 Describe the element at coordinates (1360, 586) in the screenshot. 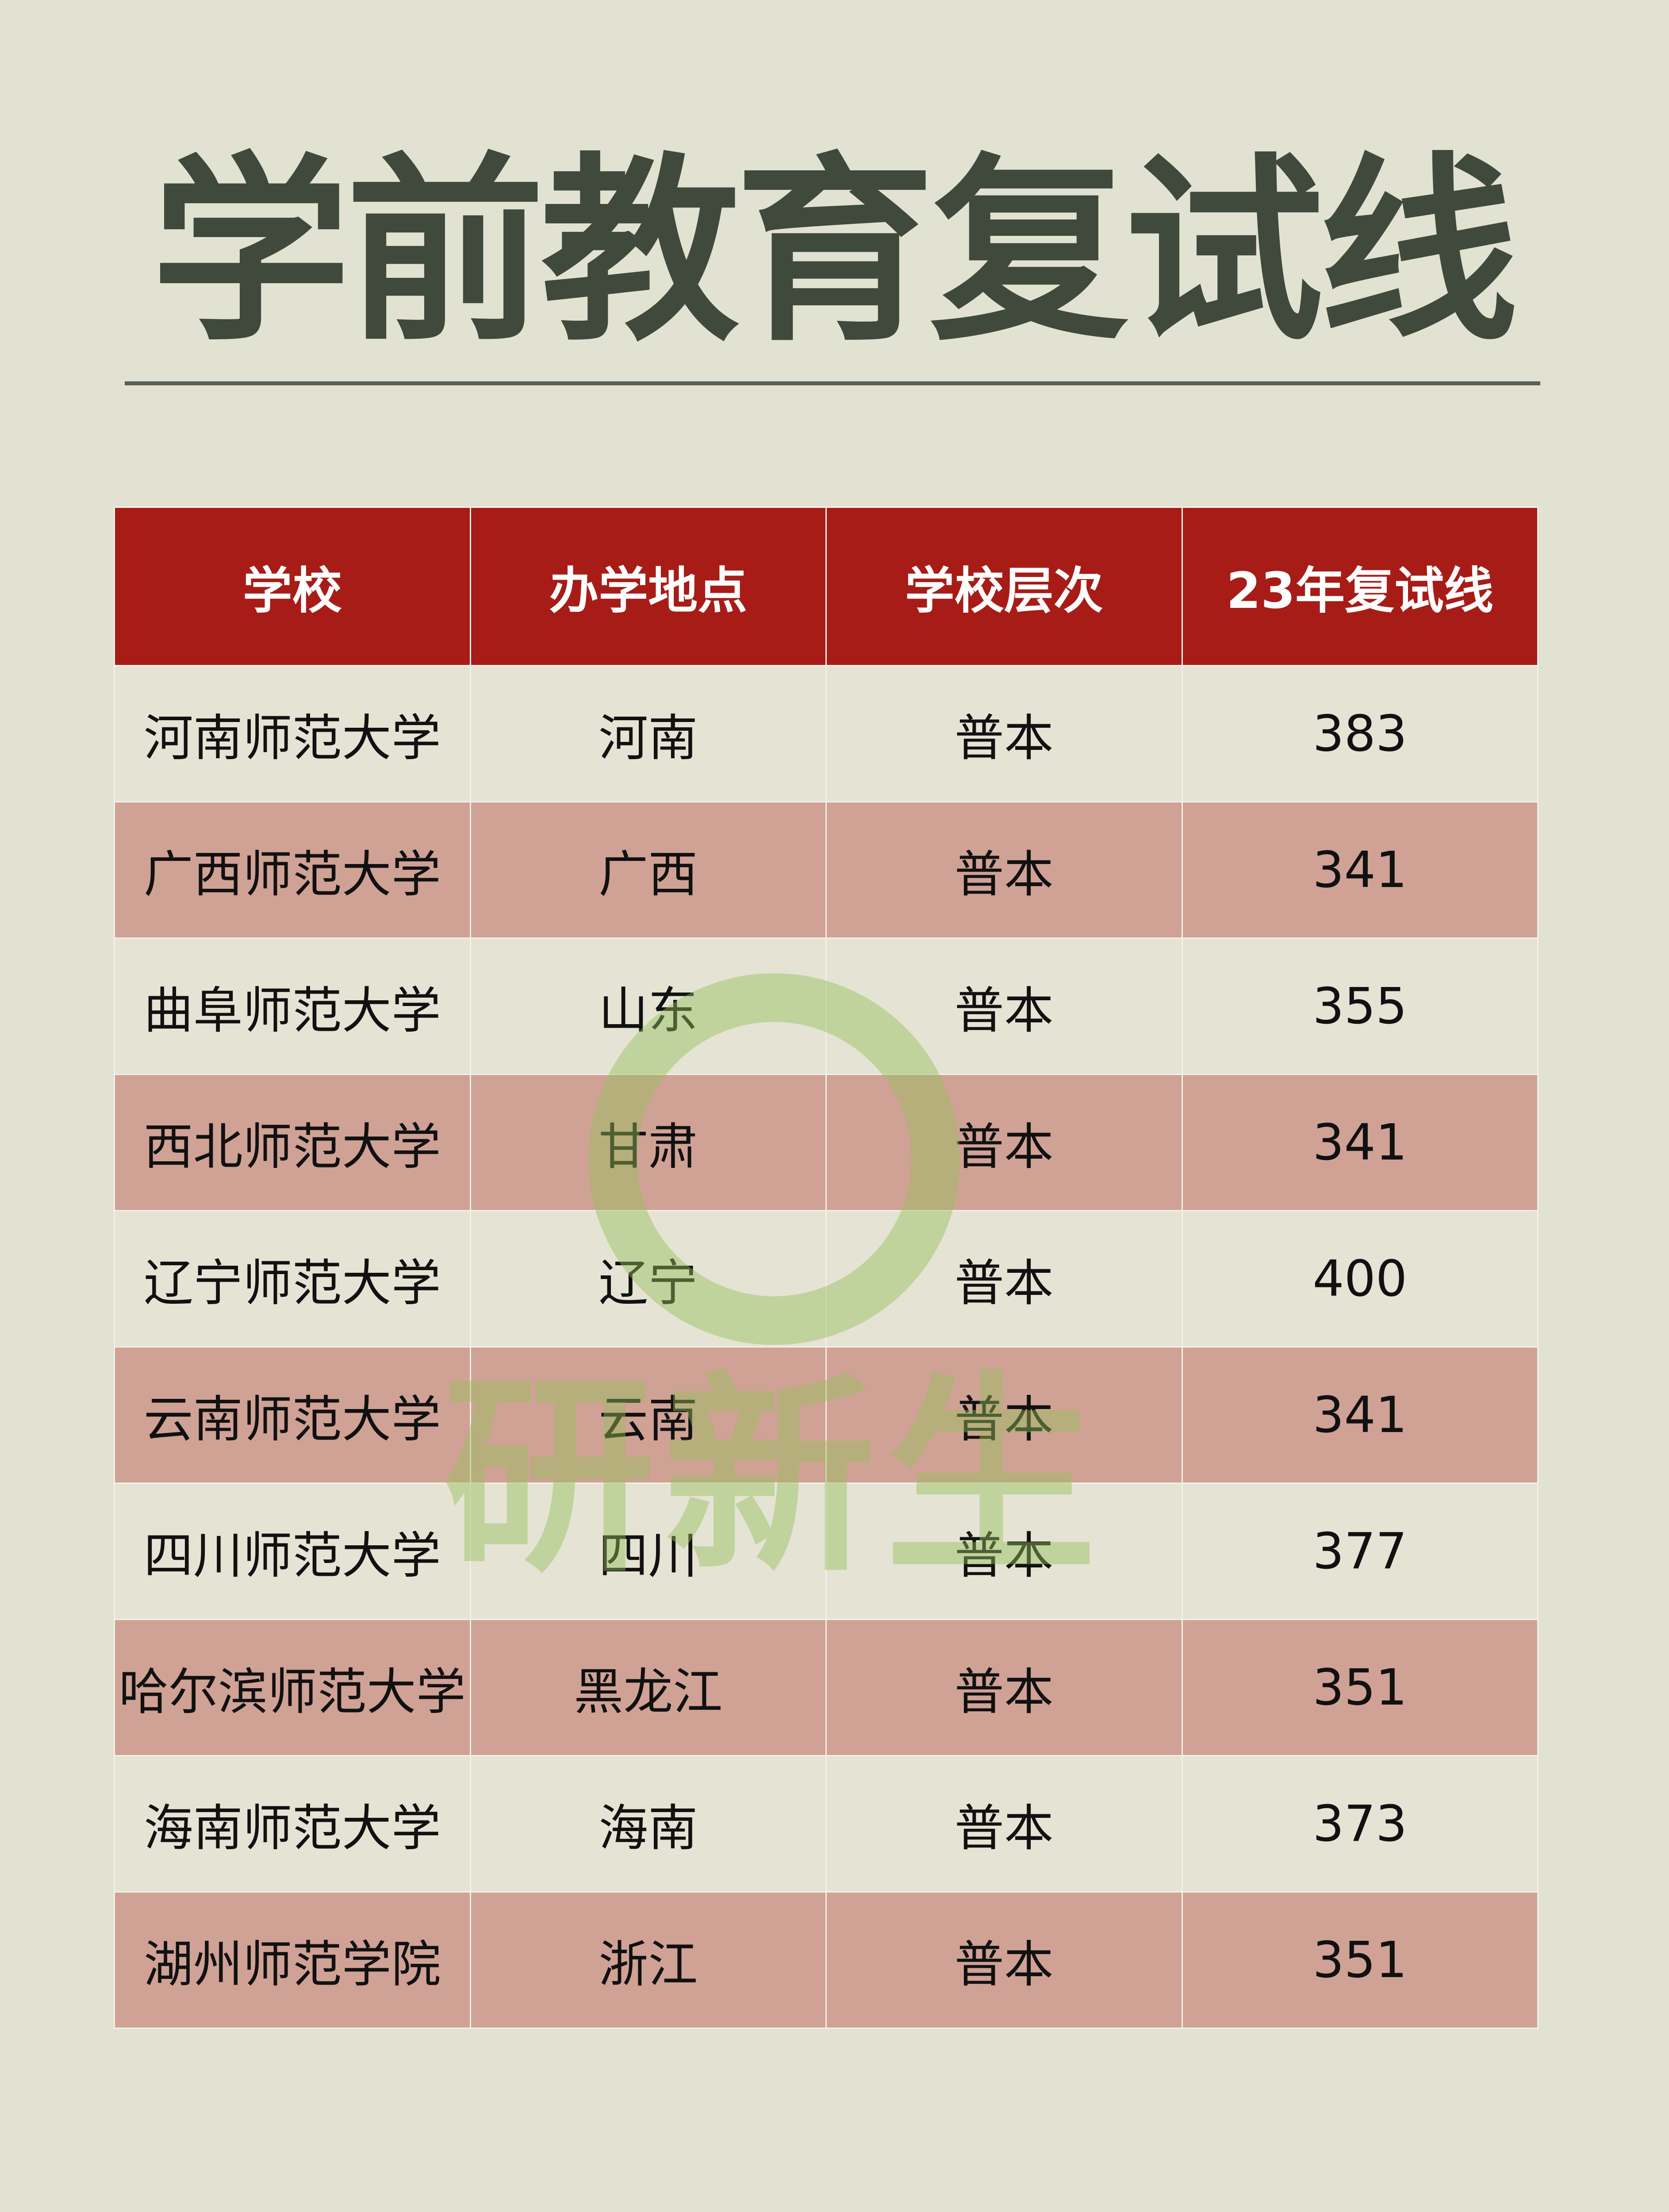

I see `header-score: 23年复试线` at that location.